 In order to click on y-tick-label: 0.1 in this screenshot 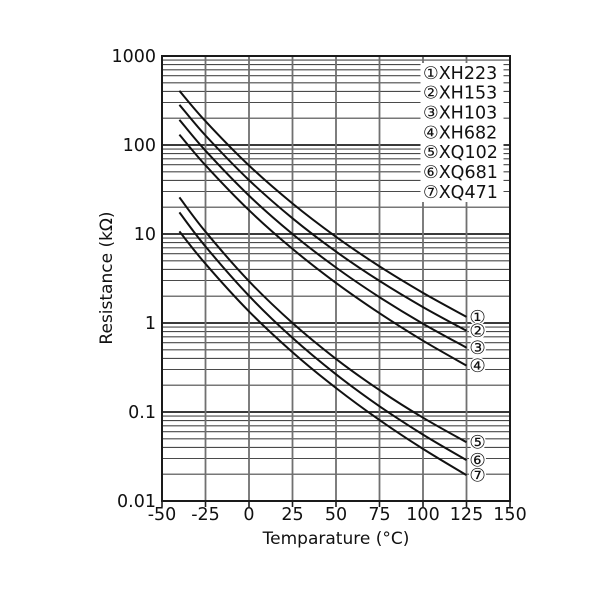, I will do `click(142, 413)`.